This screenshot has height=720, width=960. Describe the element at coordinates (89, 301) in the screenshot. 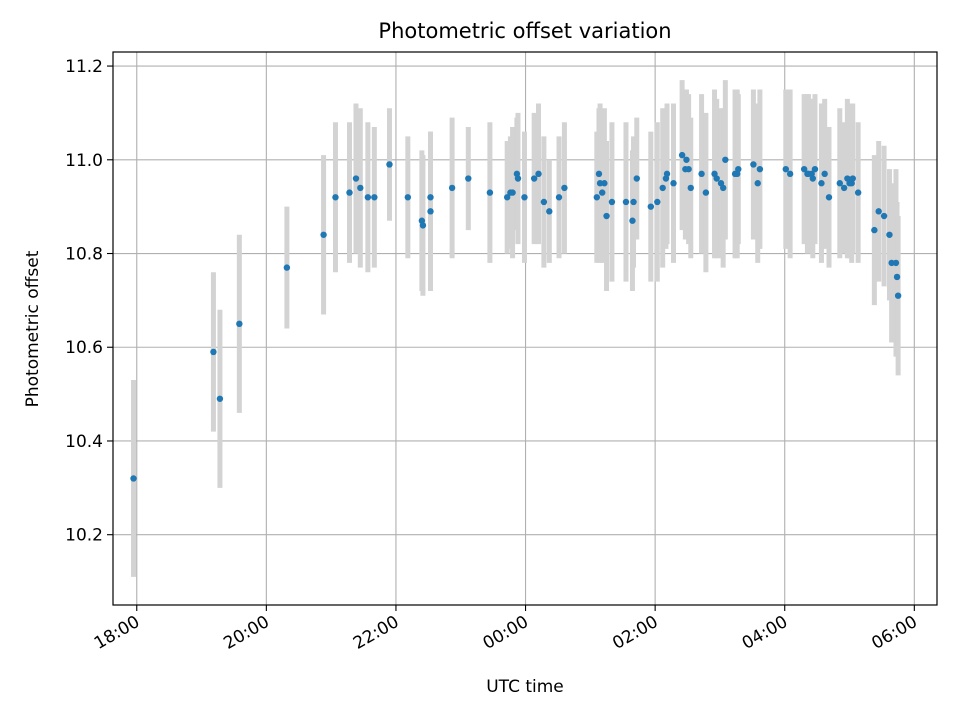

I see `y-axis: 10.2 10.4 10.6 10.8 11.0 11.2` at that location.